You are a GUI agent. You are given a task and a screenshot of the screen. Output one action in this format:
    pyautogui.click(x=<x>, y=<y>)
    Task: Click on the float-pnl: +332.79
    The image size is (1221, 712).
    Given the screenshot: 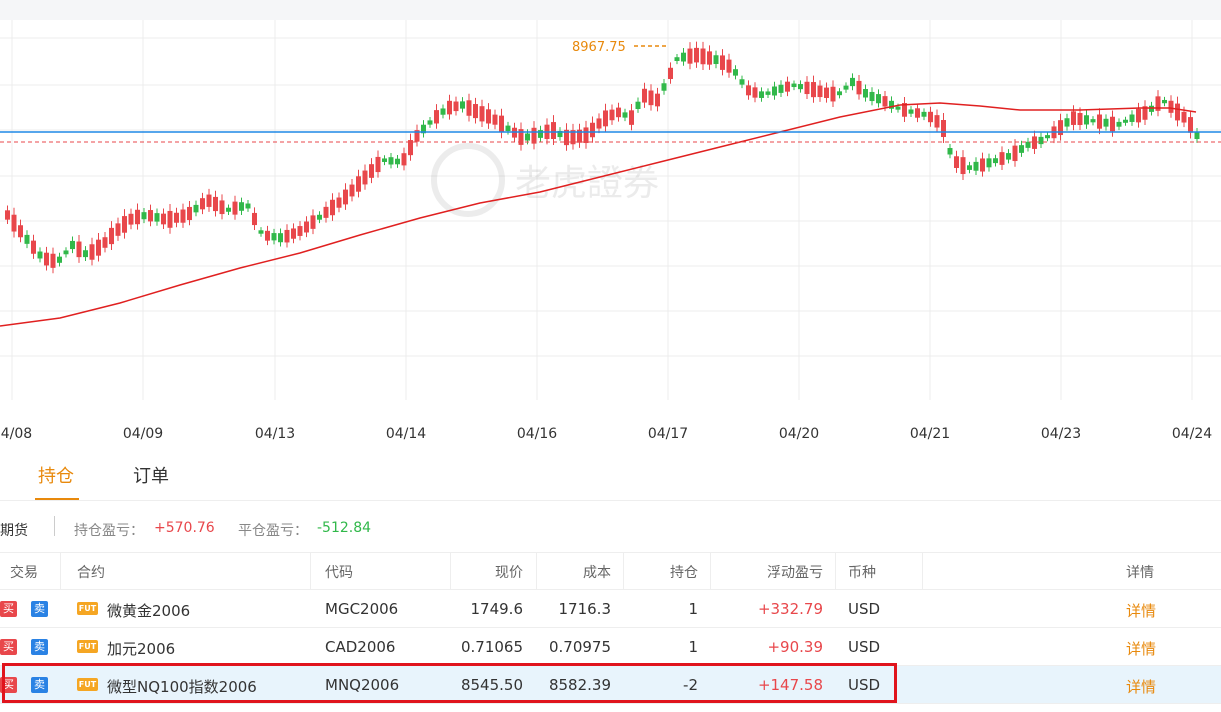 What is the action you would take?
    pyautogui.click(x=790, y=609)
    